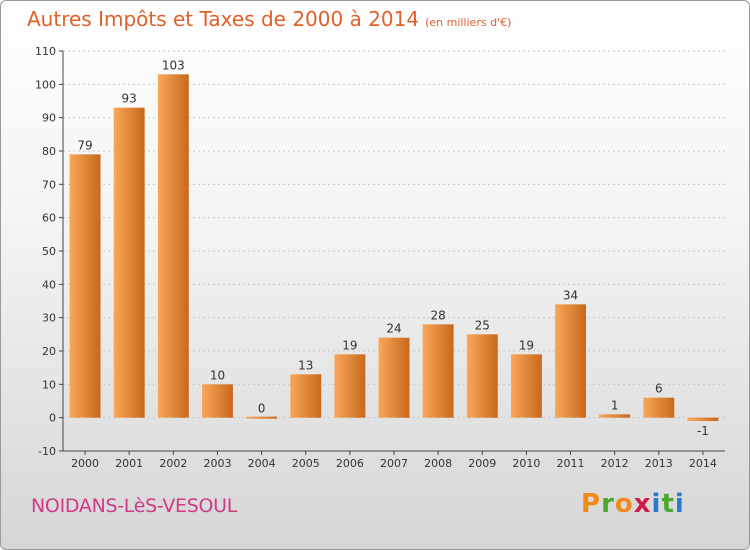 The height and width of the screenshot is (550, 750). What do you see at coordinates (85, 286) in the screenshot?
I see `bar-2000` at bounding box center [85, 286].